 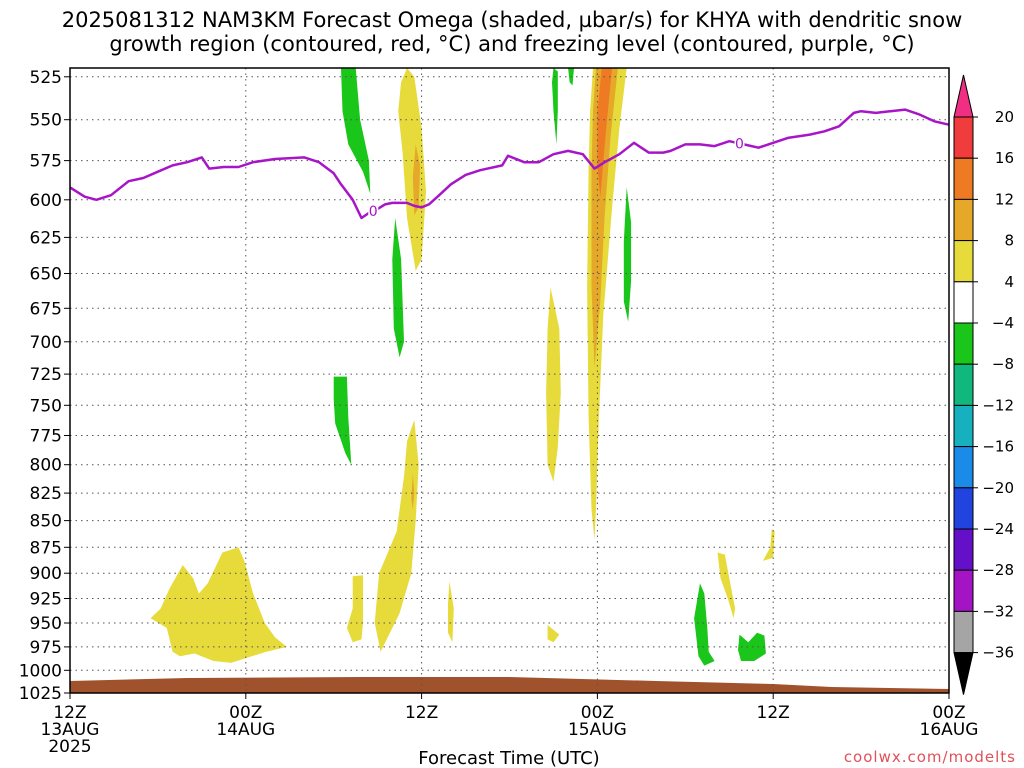 I want to click on freezing-level-line, so click(x=509, y=164).